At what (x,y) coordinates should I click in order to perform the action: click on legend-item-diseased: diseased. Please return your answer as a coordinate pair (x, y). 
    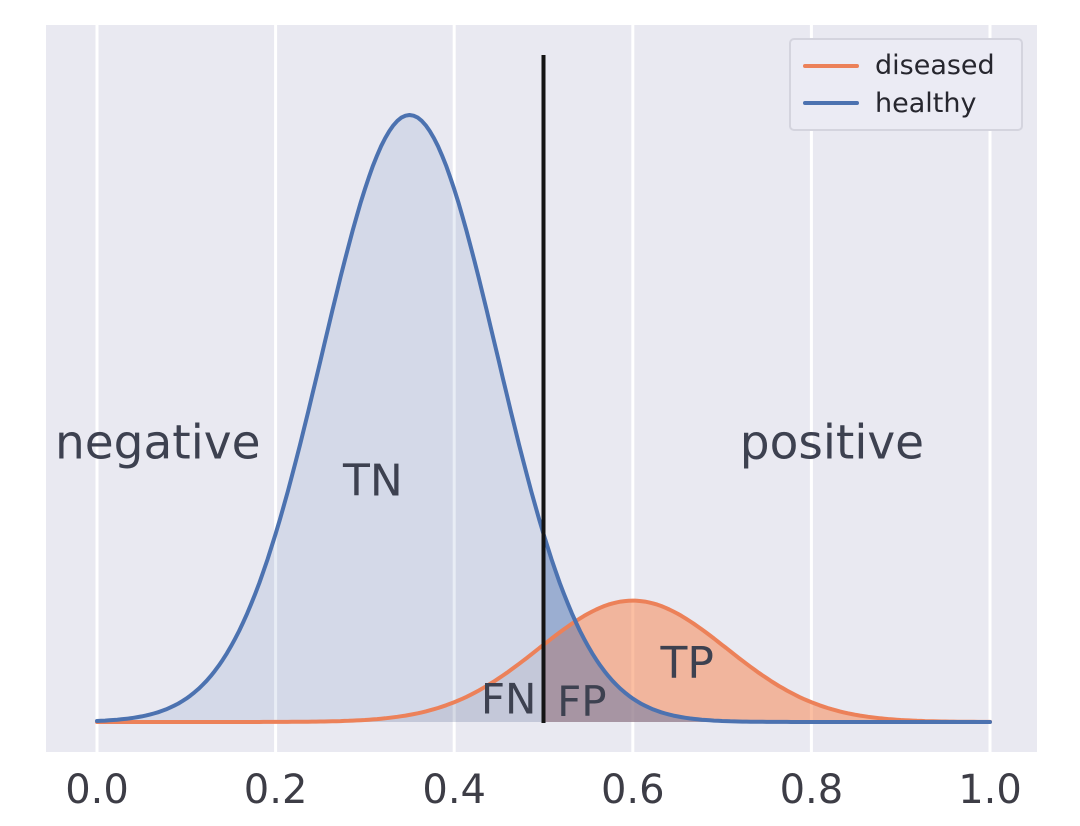
    Looking at the image, I should click on (906, 65).